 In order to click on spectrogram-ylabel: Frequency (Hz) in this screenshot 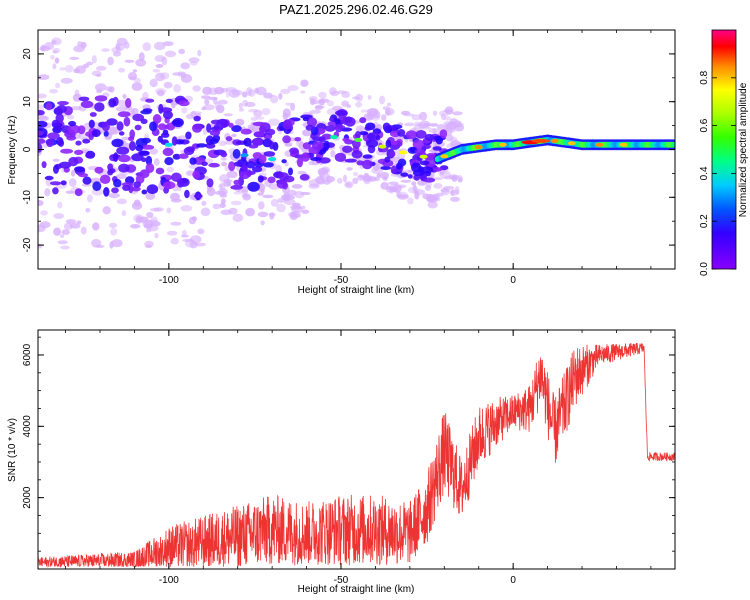, I will do `click(12, 150)`.